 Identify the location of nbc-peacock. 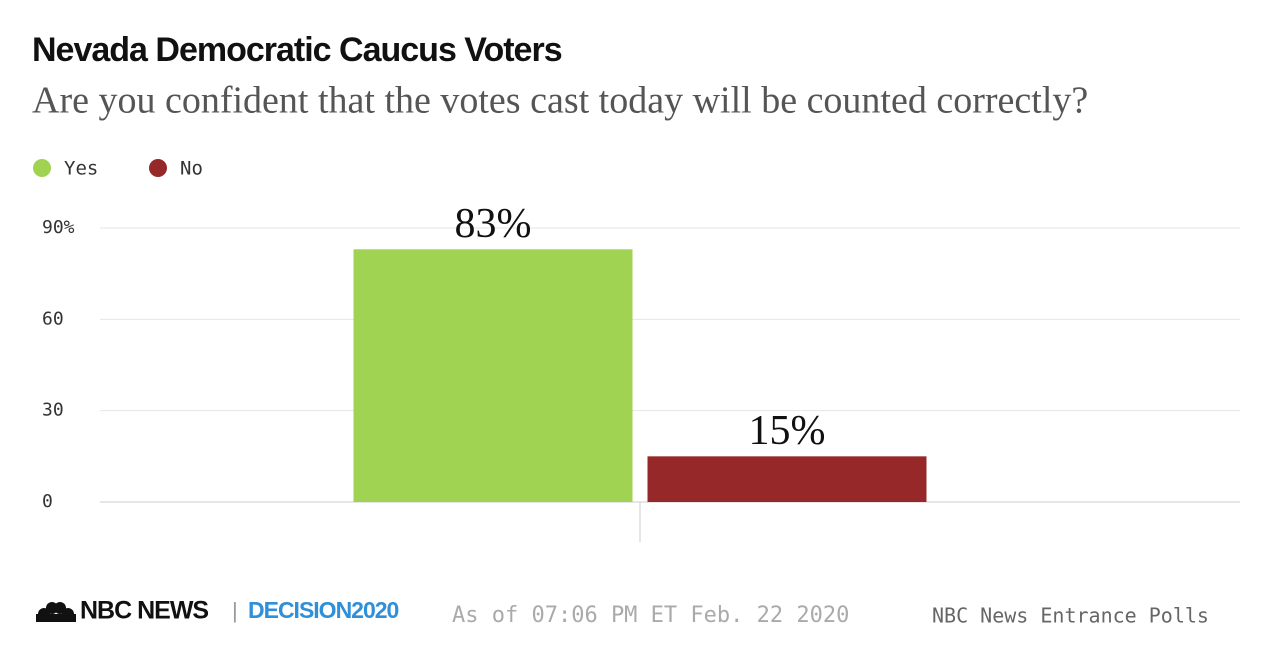
(56, 612).